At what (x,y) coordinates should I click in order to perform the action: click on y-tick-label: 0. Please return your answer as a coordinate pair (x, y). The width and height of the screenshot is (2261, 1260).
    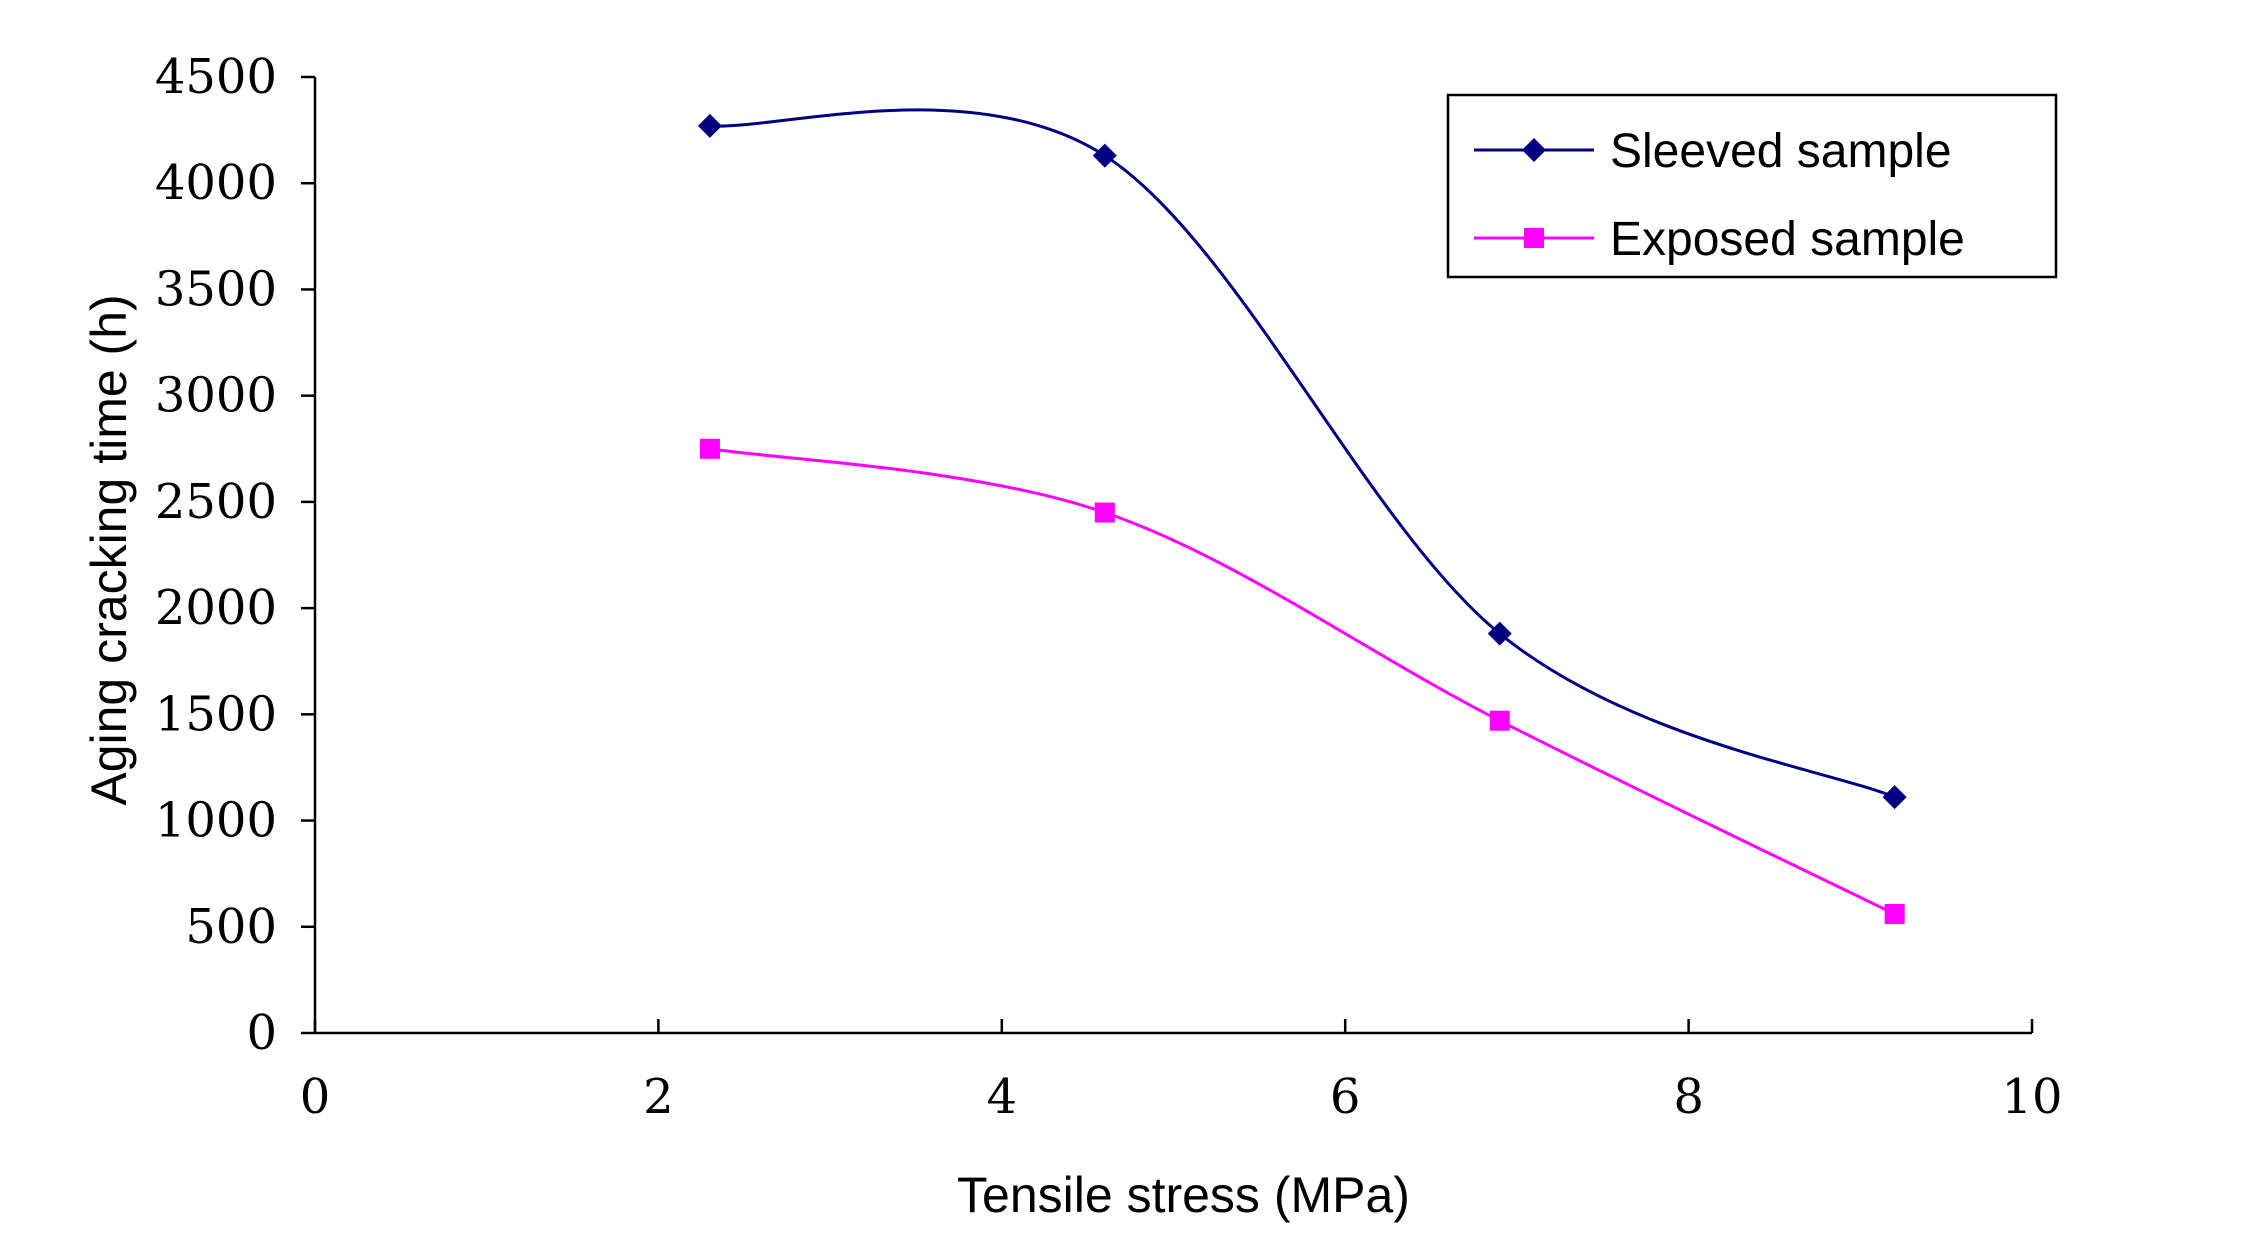
    Looking at the image, I should click on (261, 1033).